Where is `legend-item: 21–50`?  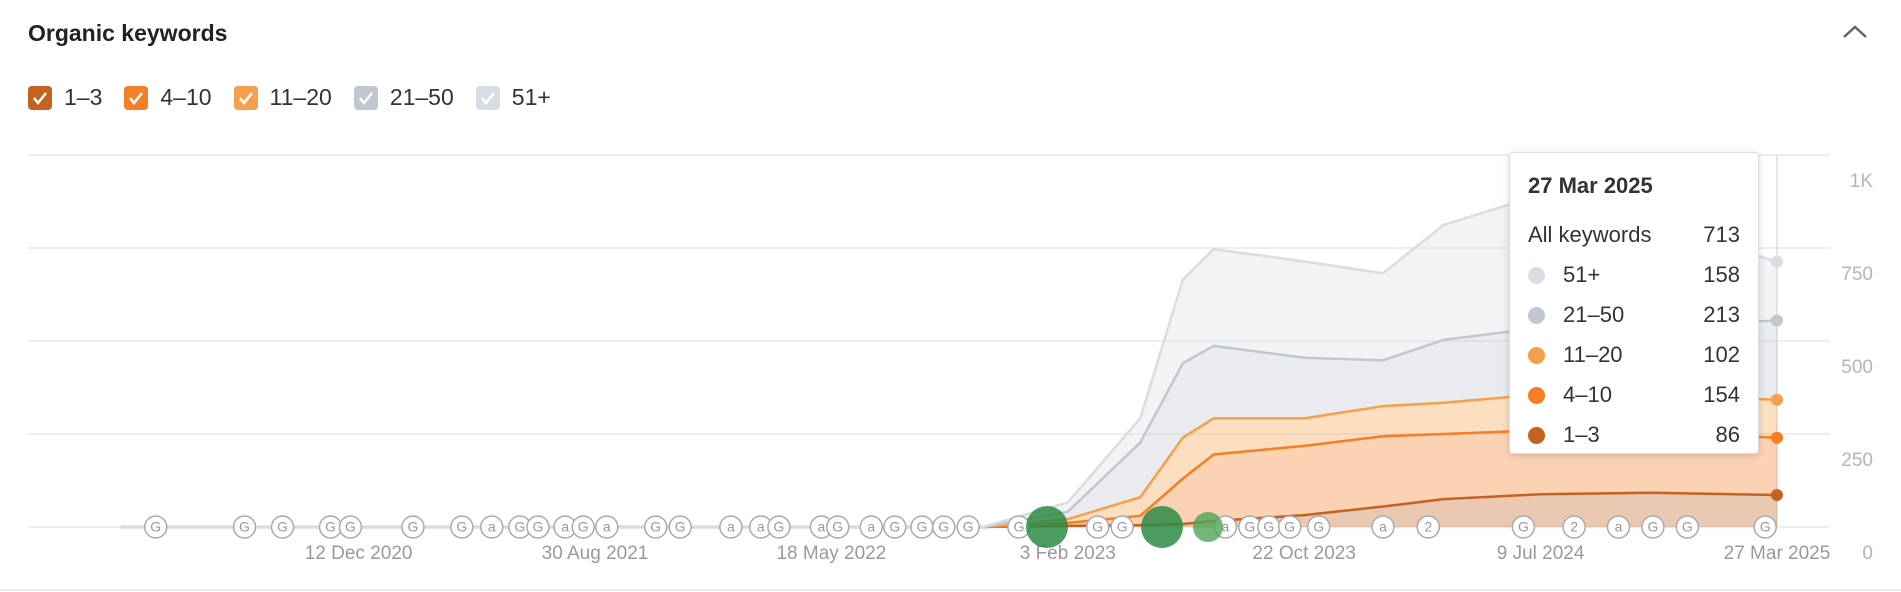 legend-item: 21–50 is located at coordinates (403, 97).